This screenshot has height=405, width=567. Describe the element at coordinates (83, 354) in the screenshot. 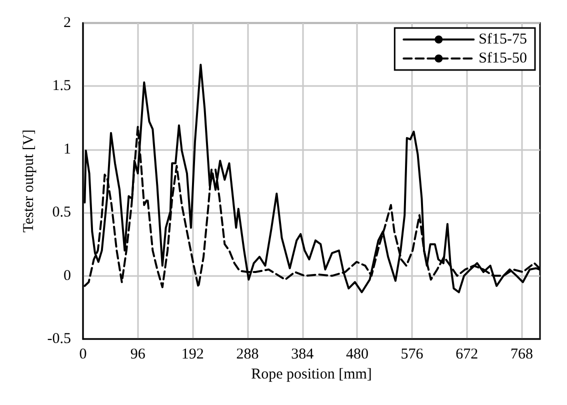

I see `x-tick-label: 0` at that location.